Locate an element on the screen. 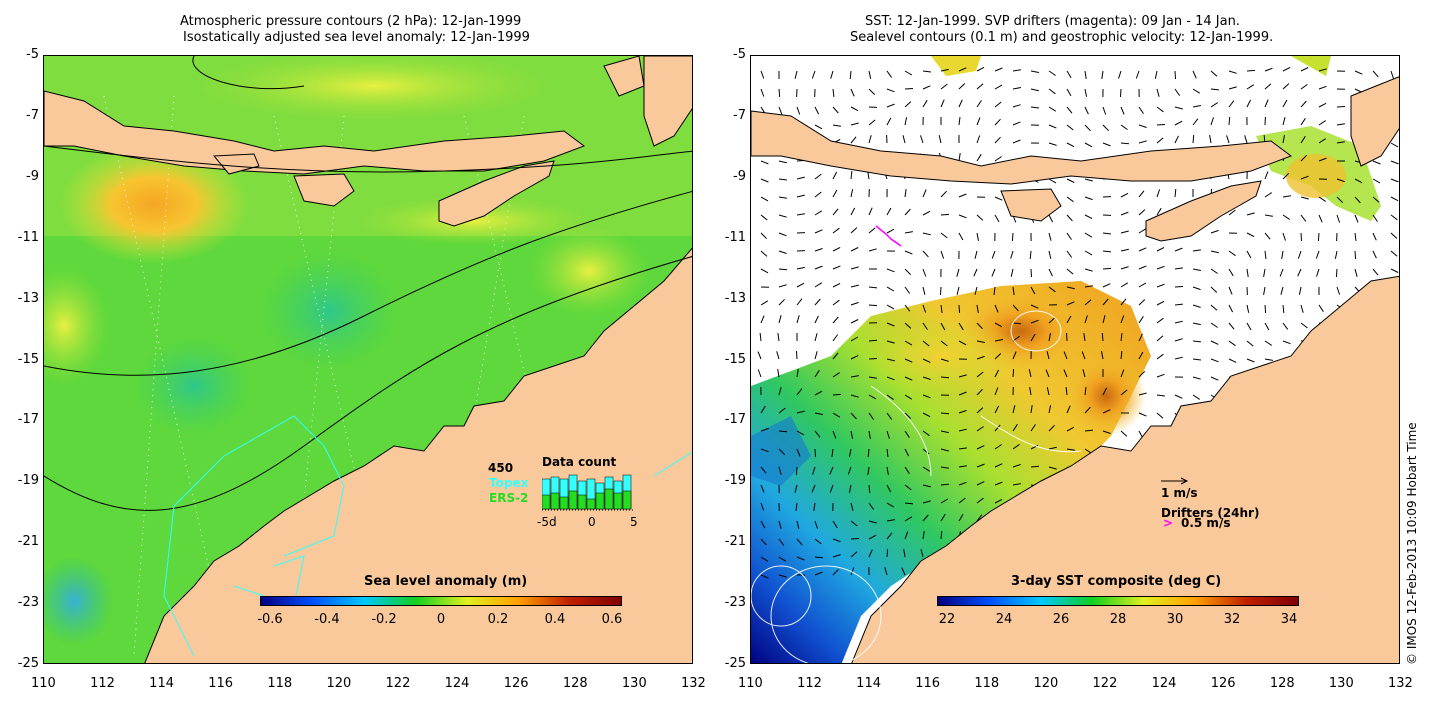 Image resolution: width=1440 pixels, height=710 pixels. right-x-tick-label: 110 is located at coordinates (750, 683).